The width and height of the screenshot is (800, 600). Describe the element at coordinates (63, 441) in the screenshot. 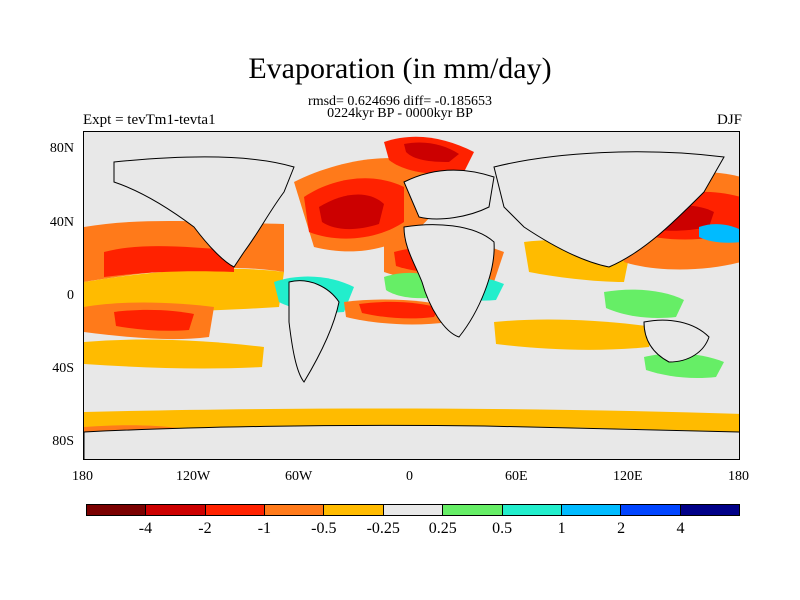

I see `lat-label: 80S` at that location.